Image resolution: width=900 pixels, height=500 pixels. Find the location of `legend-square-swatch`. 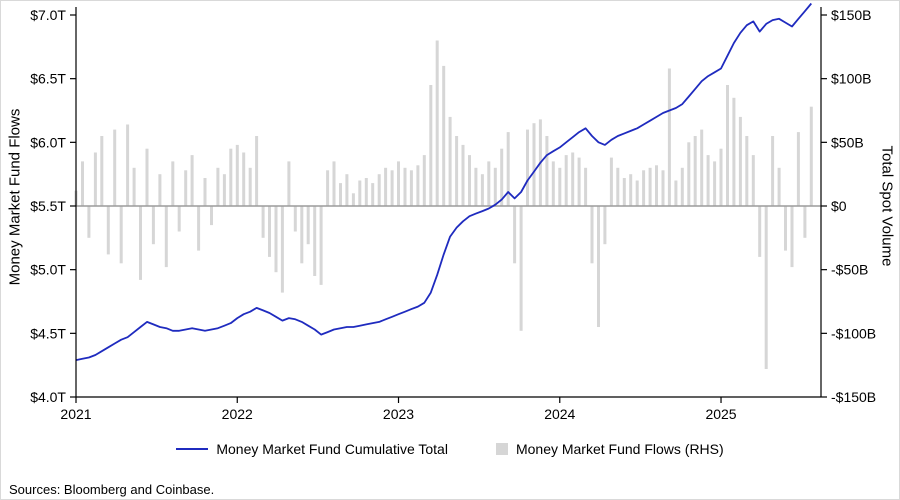

legend-square-swatch is located at coordinates (501, 449).